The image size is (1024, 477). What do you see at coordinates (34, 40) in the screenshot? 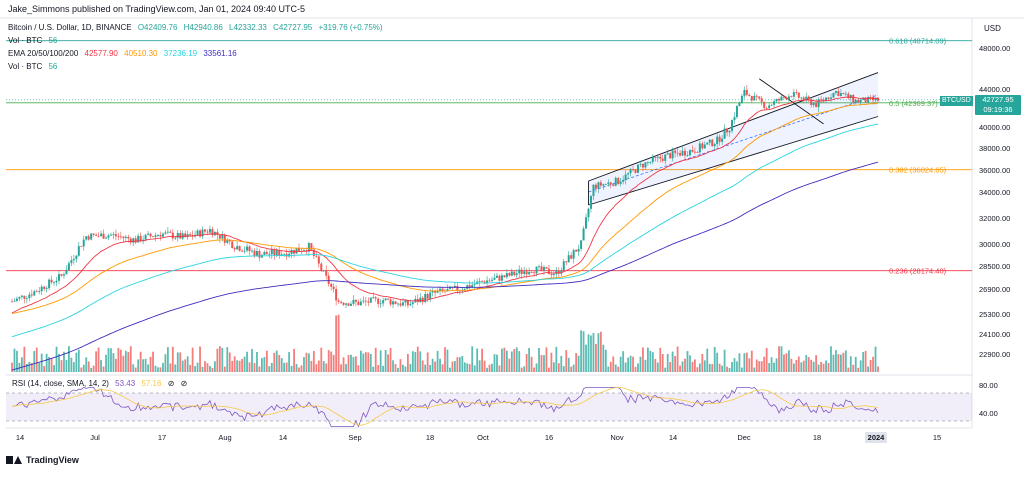
I see `volume-legend-1: Vol · BTC 56` at bounding box center [34, 40].